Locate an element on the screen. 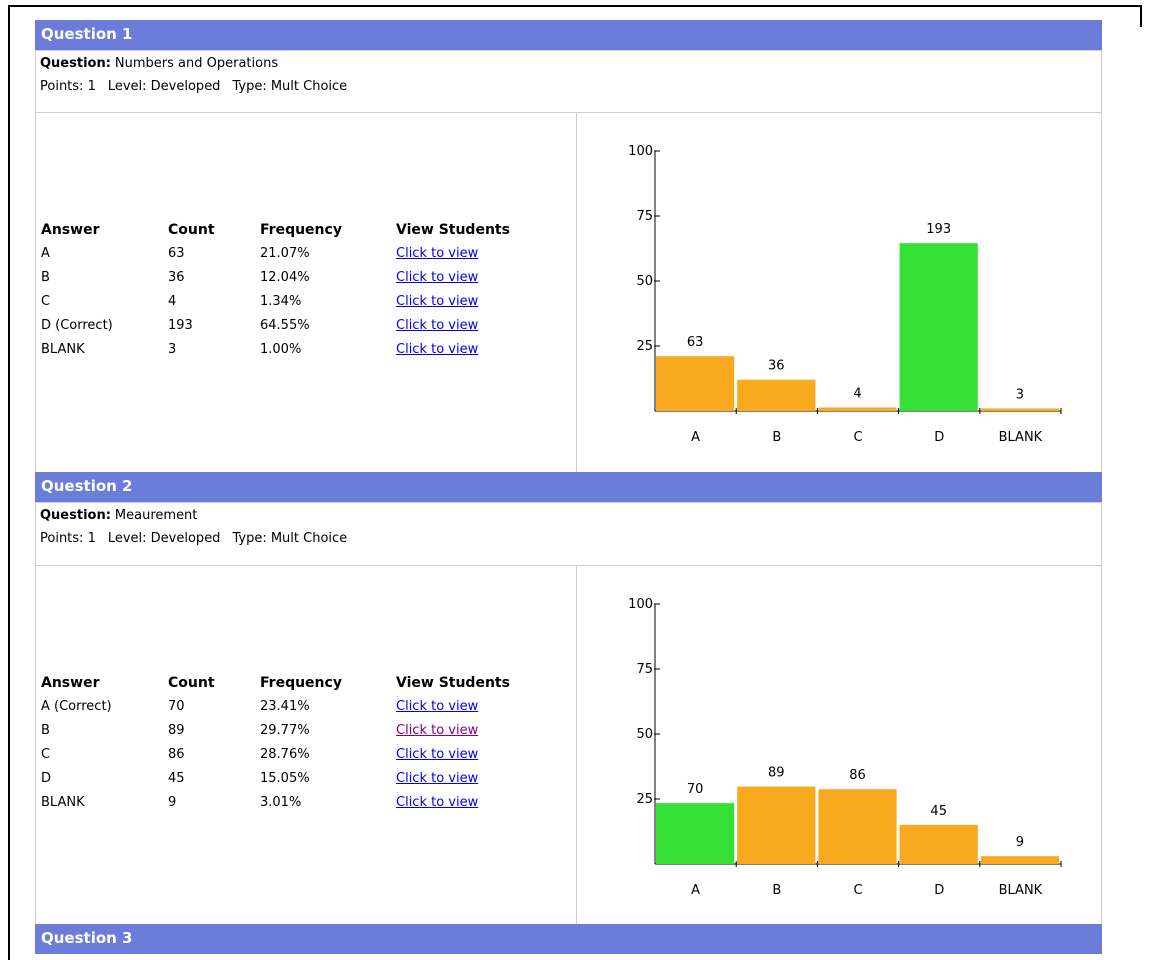 The height and width of the screenshot is (960, 1156). table-cell-text: 3 is located at coordinates (172, 349).